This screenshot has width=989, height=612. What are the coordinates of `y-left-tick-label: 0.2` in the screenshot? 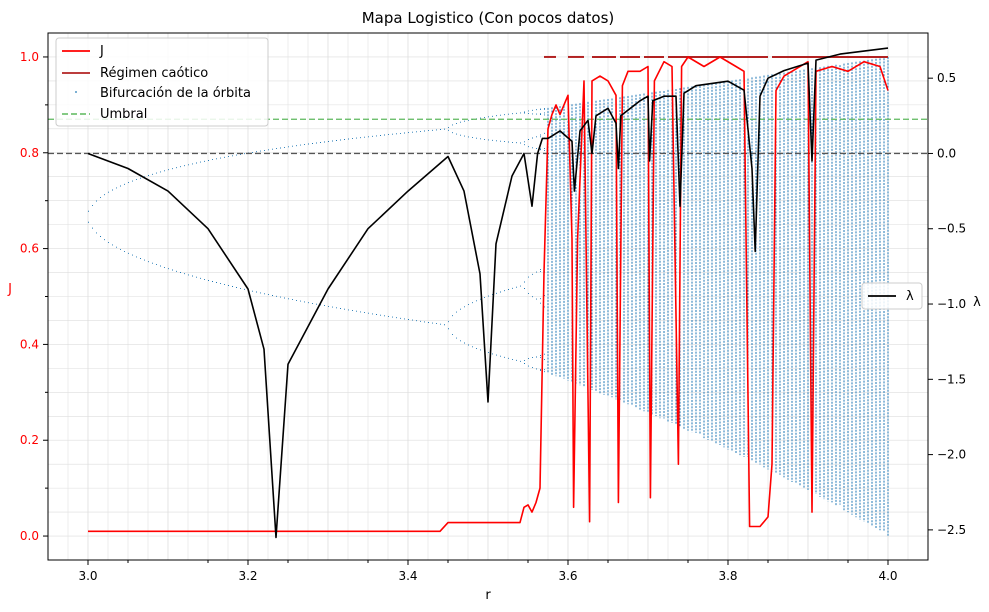 It's located at (29, 440).